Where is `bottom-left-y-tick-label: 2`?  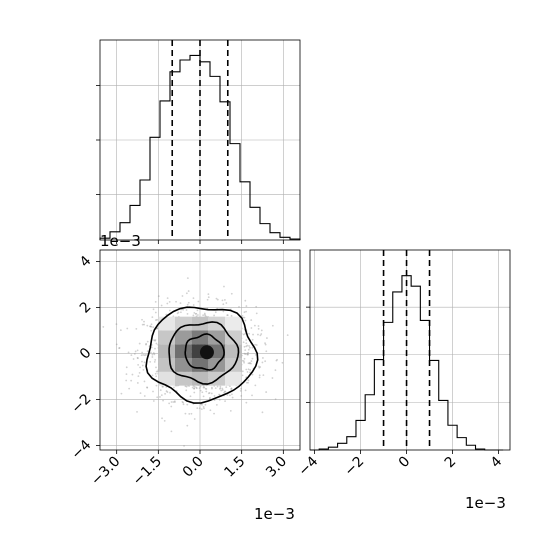 bottom-left-y-tick-label: 2 is located at coordinates (86, 308).